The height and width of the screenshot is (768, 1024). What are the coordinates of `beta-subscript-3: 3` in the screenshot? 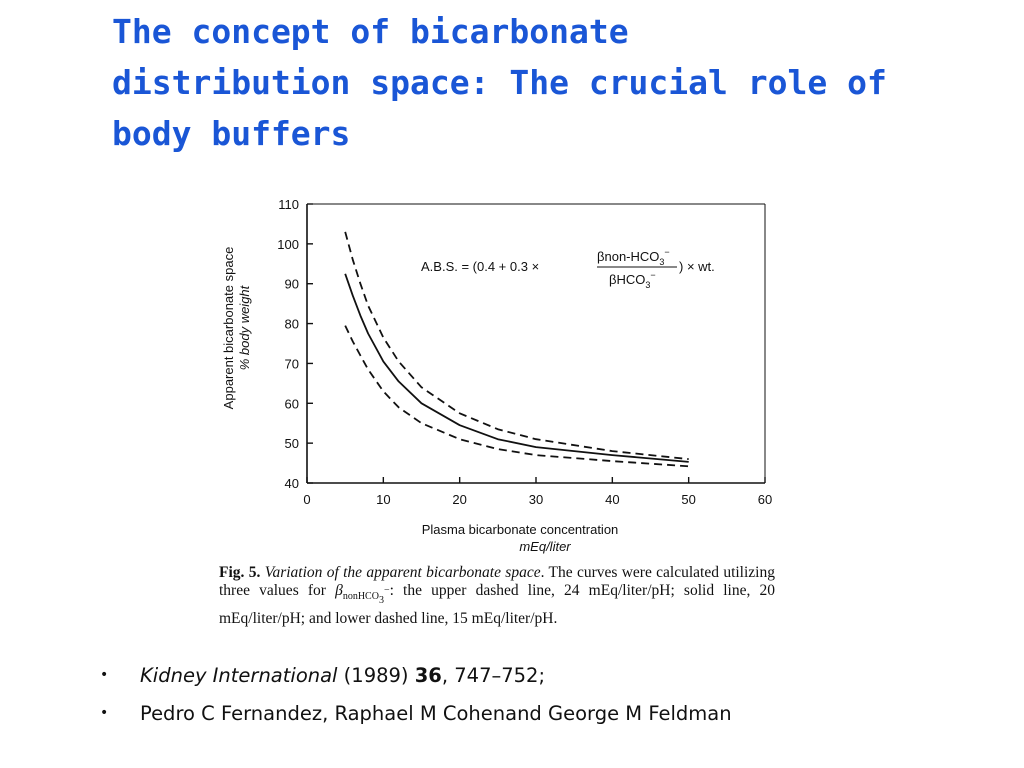 It's located at (381, 601).